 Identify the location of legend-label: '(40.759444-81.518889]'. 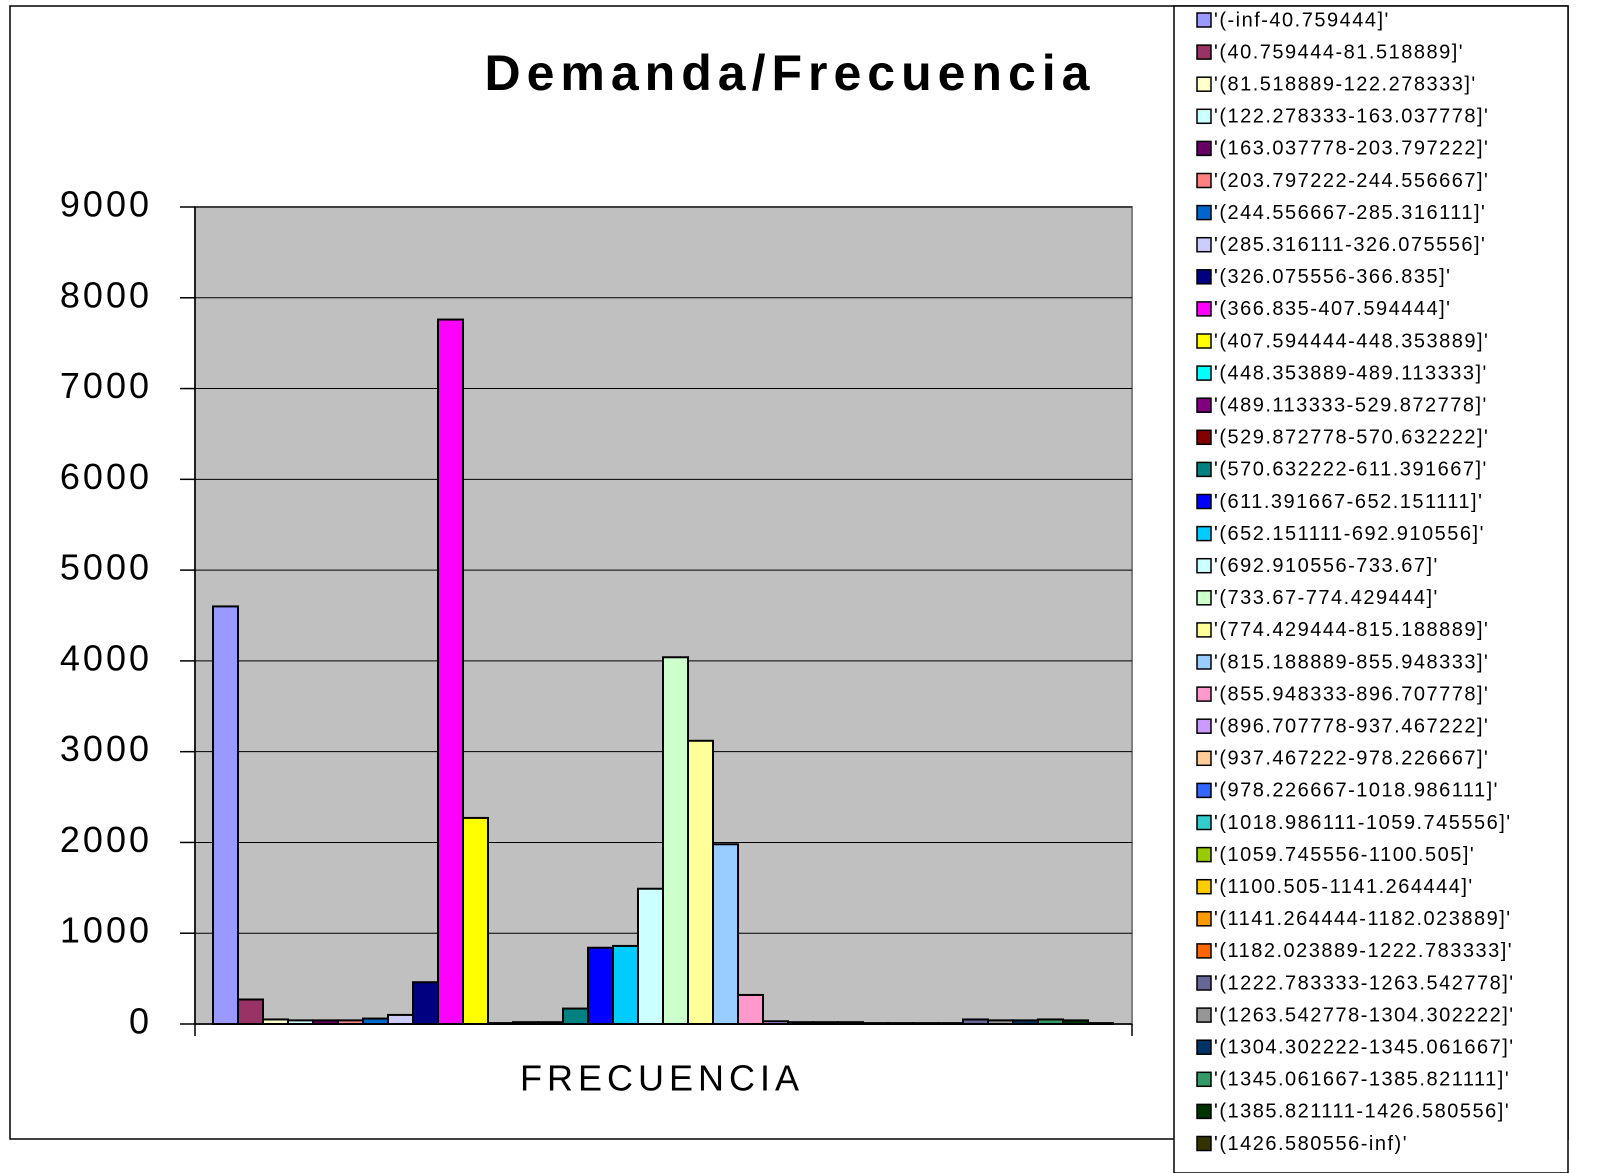
(1339, 52).